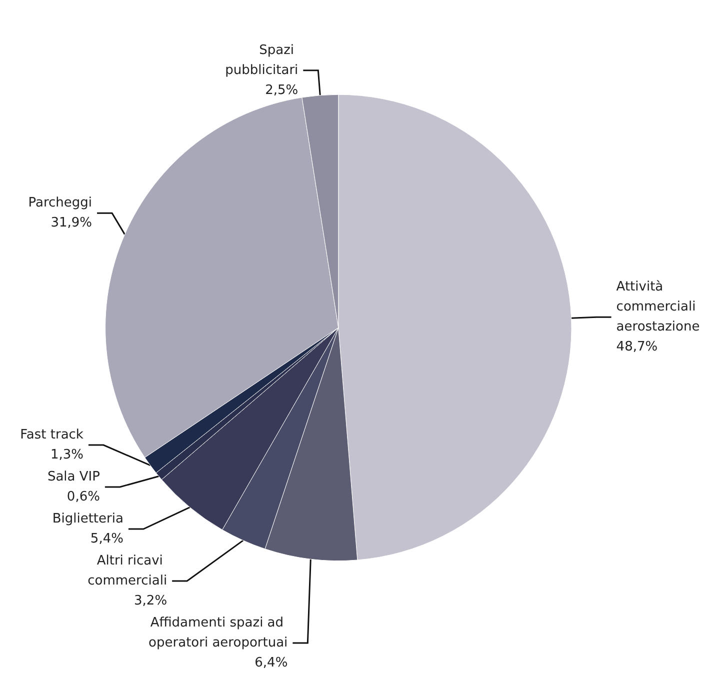 The image size is (719, 682). Describe the element at coordinates (67, 455) in the screenshot. I see `data-label: 1,3%` at that location.